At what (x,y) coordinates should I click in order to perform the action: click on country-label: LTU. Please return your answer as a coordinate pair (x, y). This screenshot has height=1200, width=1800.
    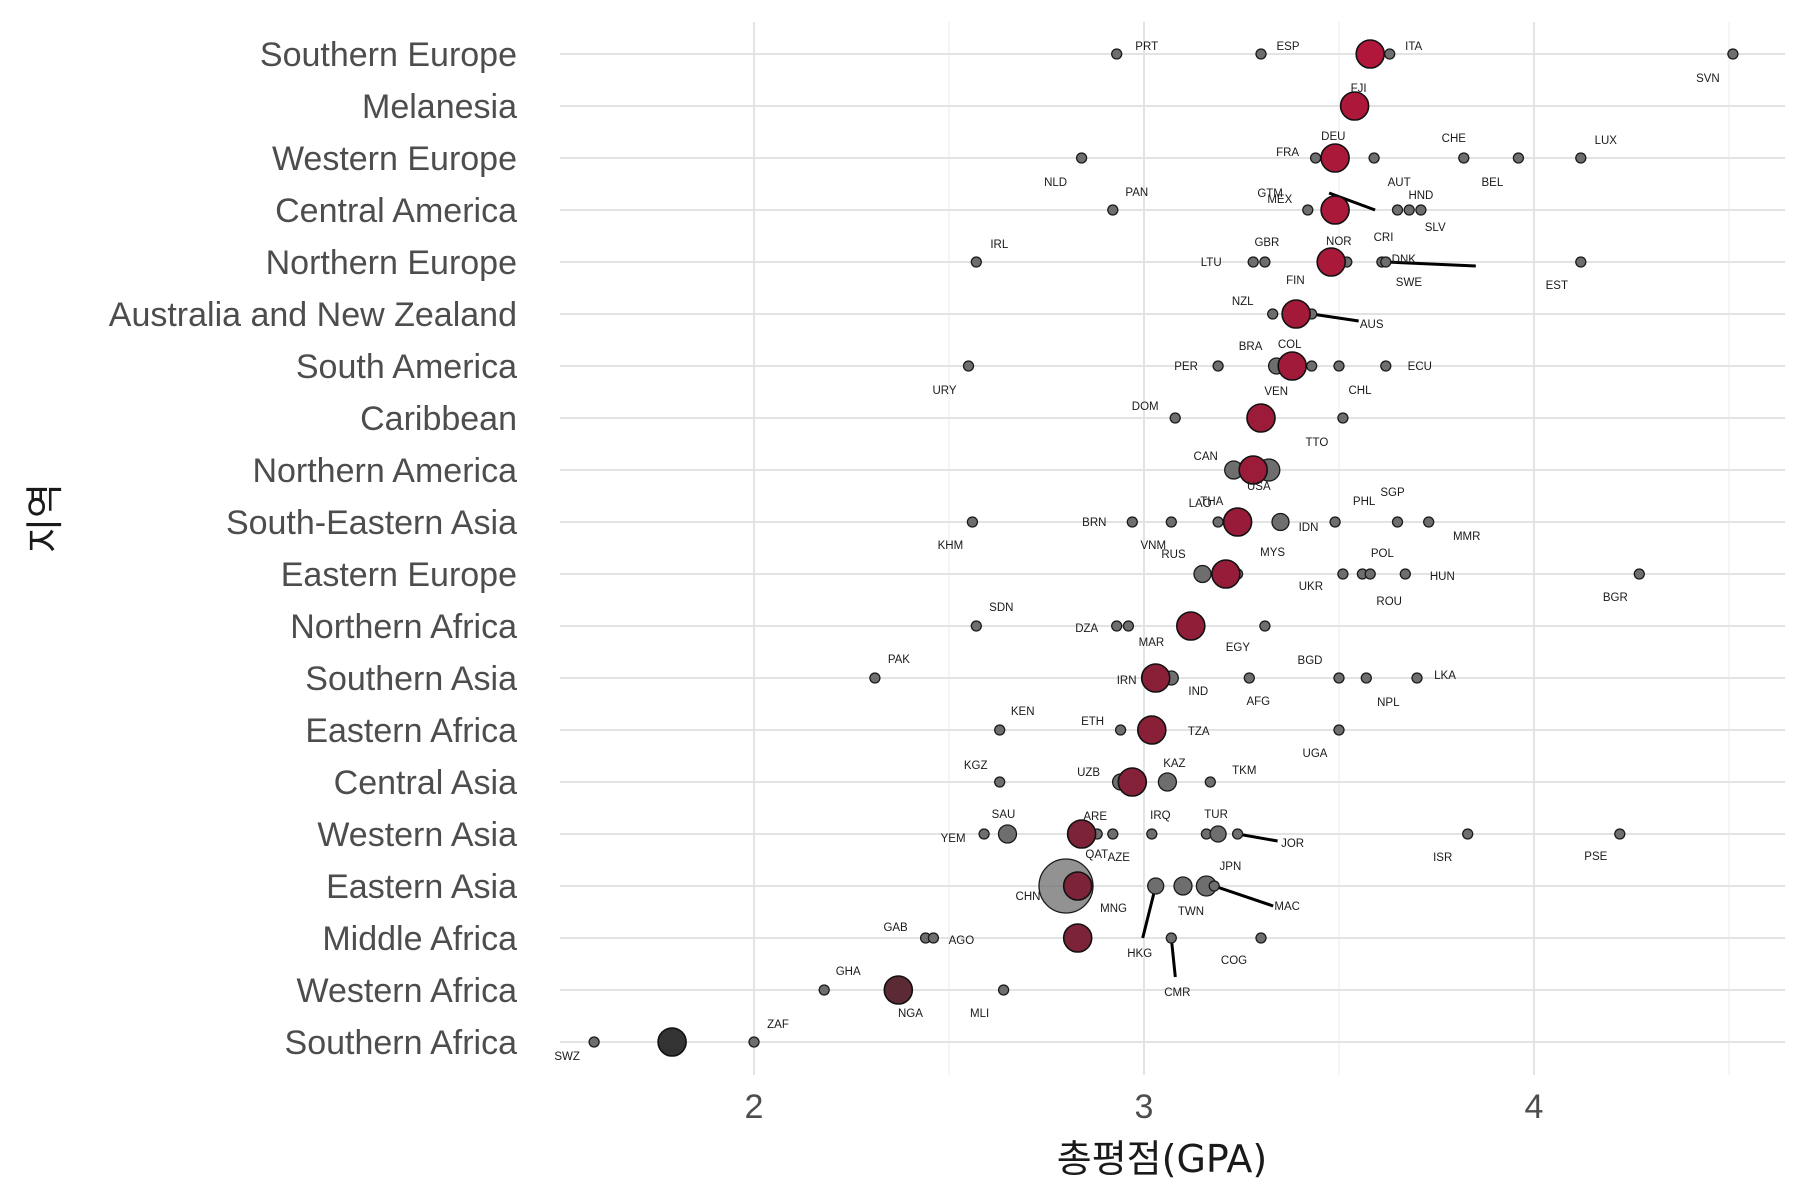
    Looking at the image, I should click on (1211, 263).